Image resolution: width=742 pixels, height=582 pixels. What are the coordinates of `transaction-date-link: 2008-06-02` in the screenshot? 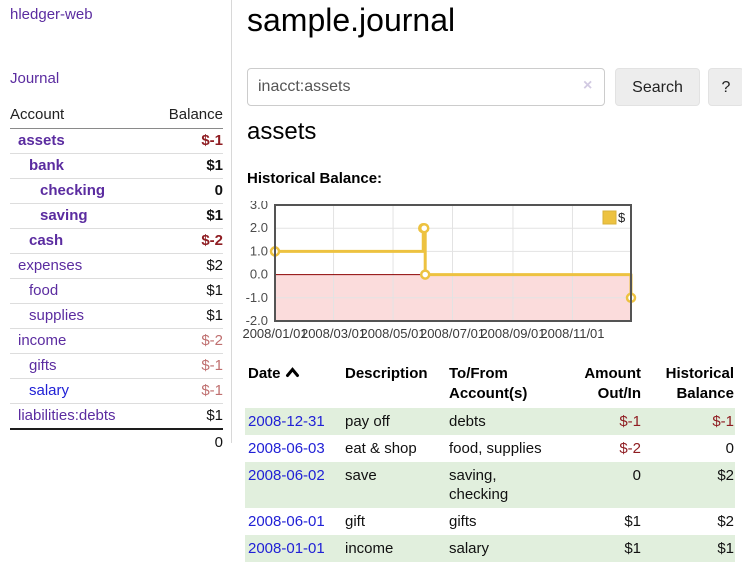 It's located at (286, 475).